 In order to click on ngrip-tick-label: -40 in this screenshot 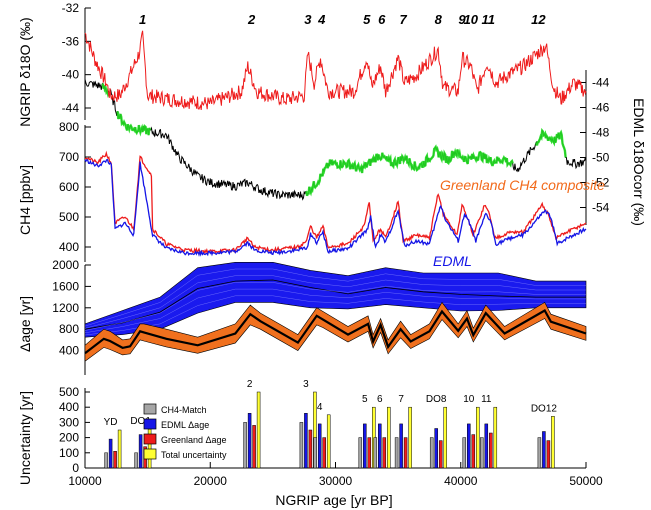, I will do `click(71, 75)`.